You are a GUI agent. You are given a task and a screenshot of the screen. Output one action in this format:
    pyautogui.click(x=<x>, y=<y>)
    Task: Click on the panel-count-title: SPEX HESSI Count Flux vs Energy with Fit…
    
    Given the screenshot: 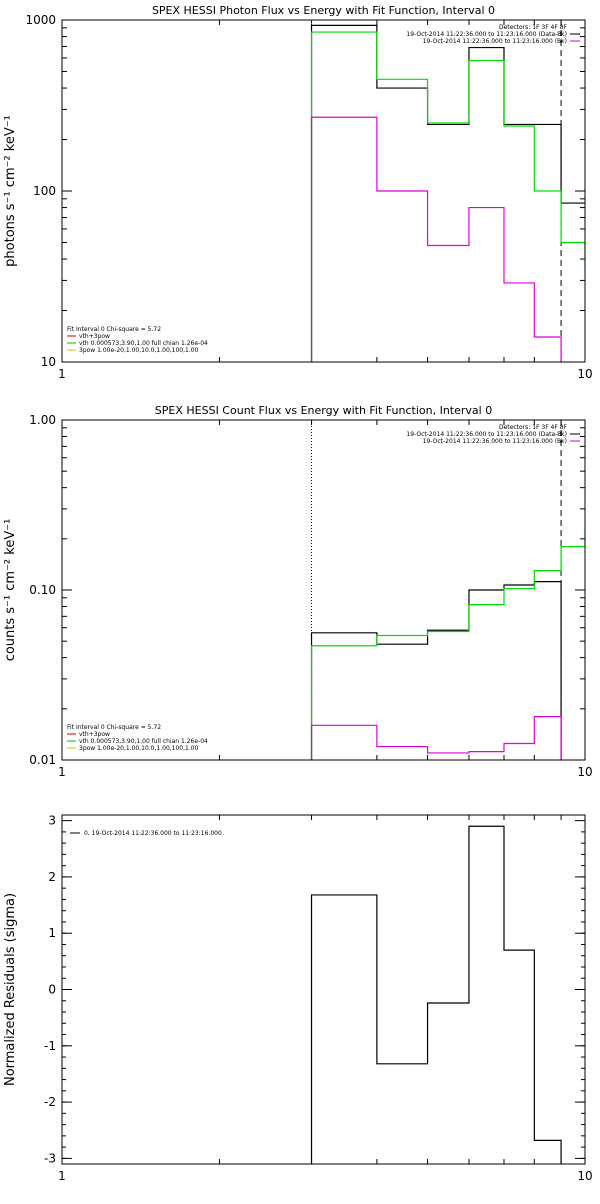 What is the action you would take?
    pyautogui.click(x=323, y=410)
    